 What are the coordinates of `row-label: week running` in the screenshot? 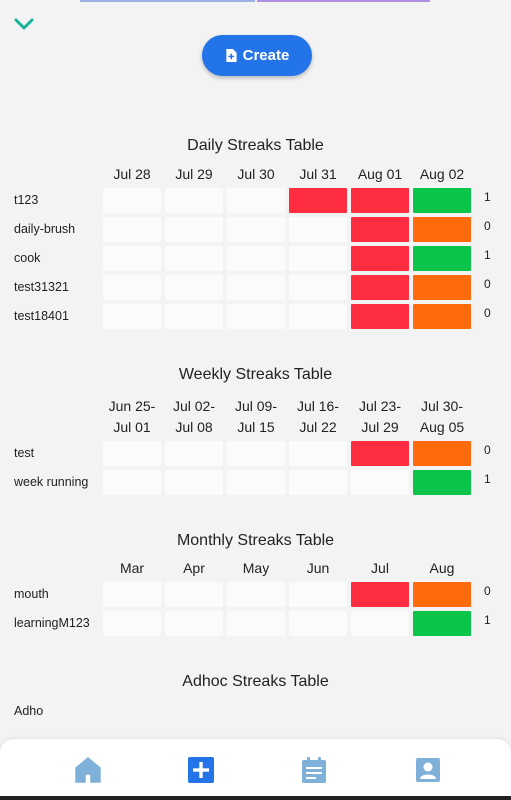 It's located at (51, 482).